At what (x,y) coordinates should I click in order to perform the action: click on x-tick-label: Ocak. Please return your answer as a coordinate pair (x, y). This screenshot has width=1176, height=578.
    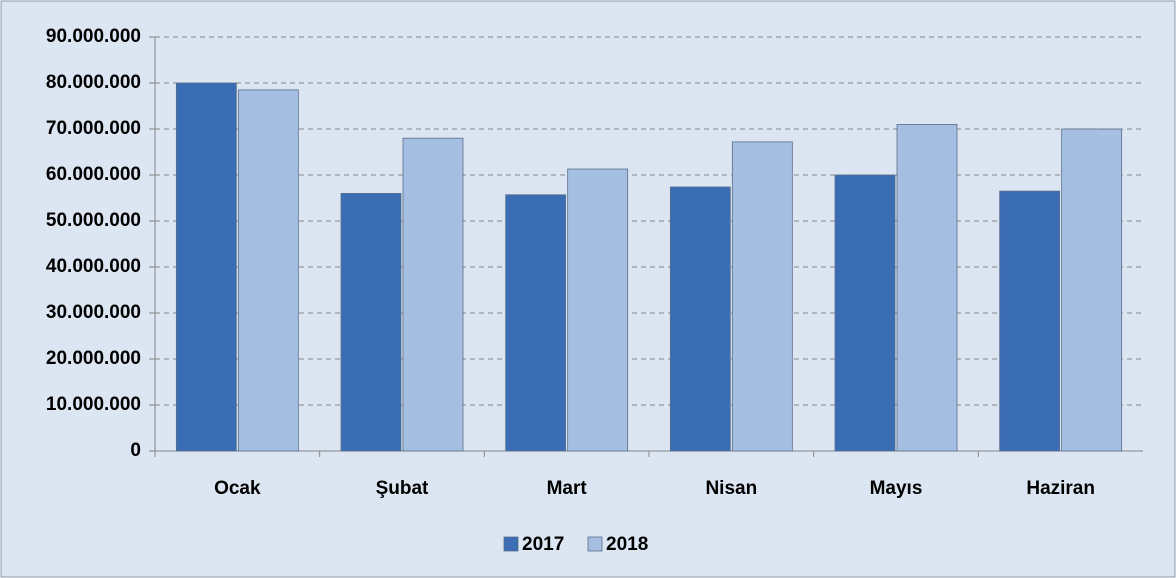
    Looking at the image, I should click on (237, 488).